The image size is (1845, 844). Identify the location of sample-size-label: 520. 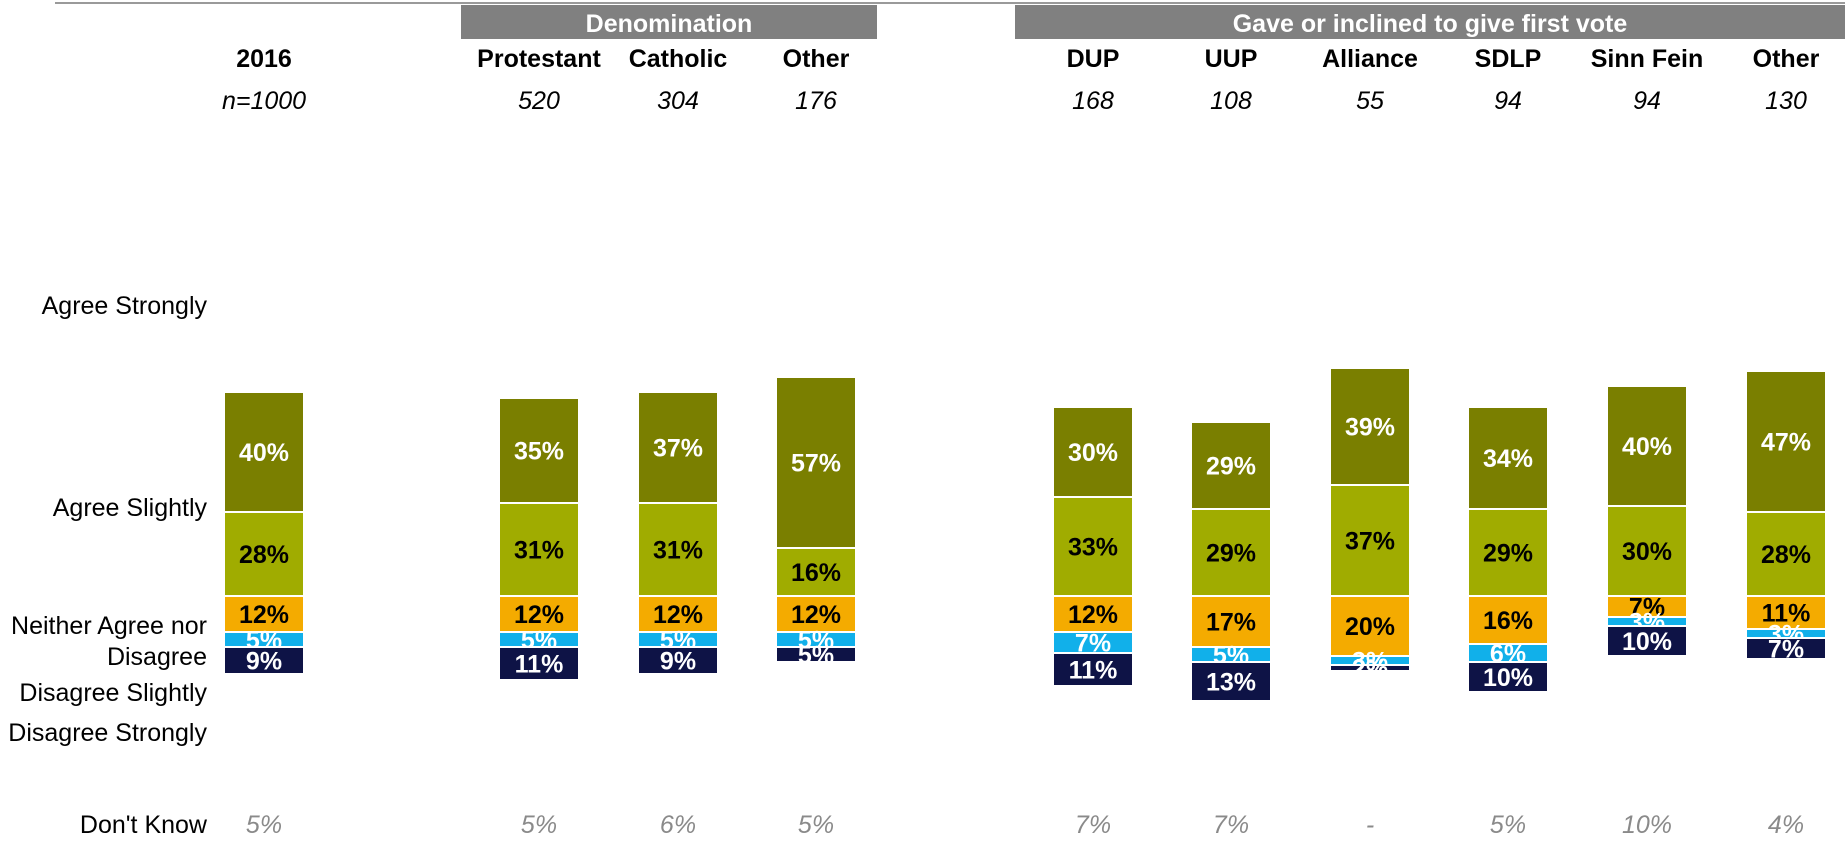
(539, 101).